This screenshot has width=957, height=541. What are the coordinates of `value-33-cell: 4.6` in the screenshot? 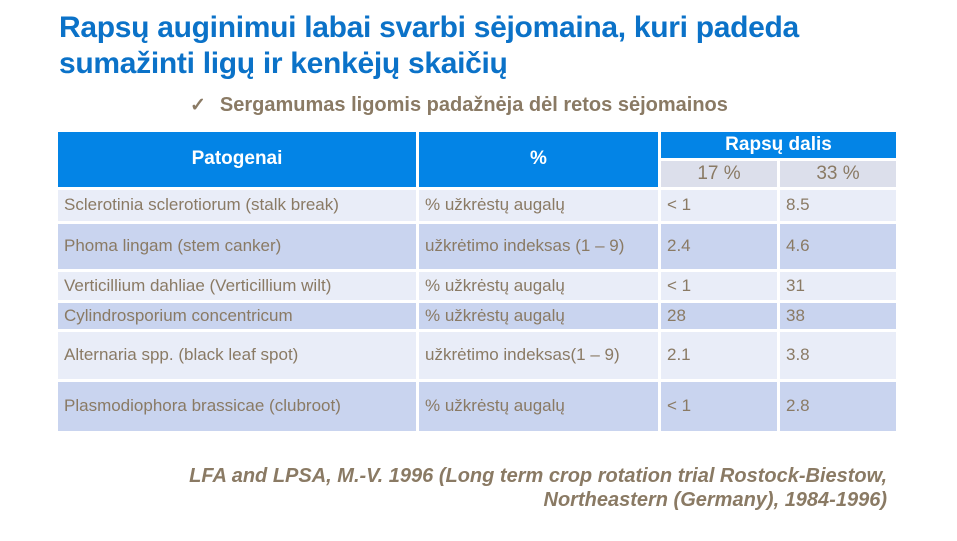 It's located at (838, 246).